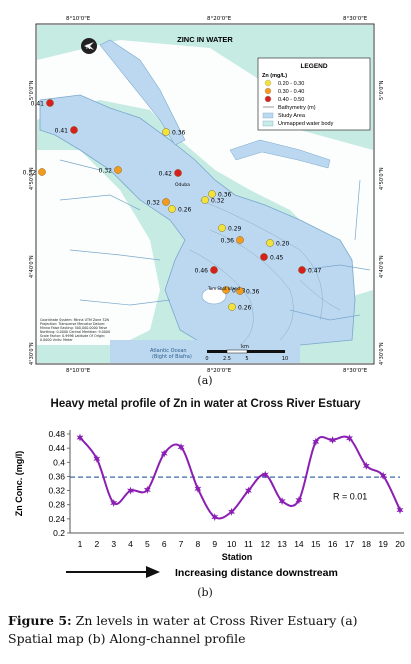 Image resolution: width=411 pixels, height=664 pixels. I want to click on north-arrow-icon: N, so click(89, 46).